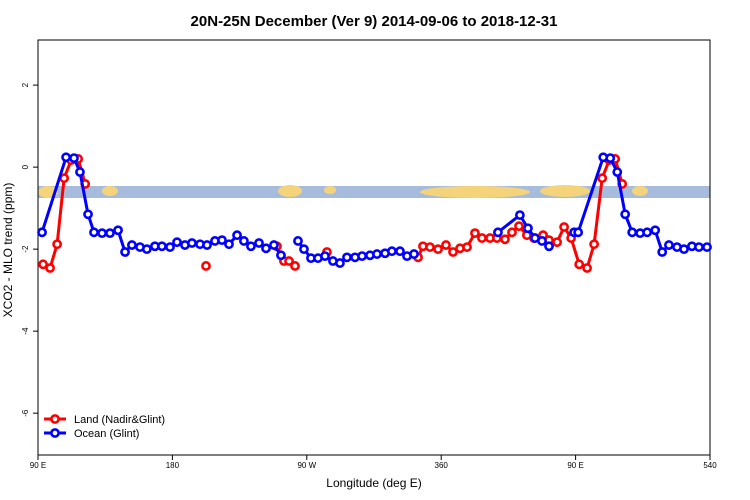 Image resolution: width=750 pixels, height=500 pixels. Describe the element at coordinates (442, 465) in the screenshot. I see `x-tick-label: 360` at that location.